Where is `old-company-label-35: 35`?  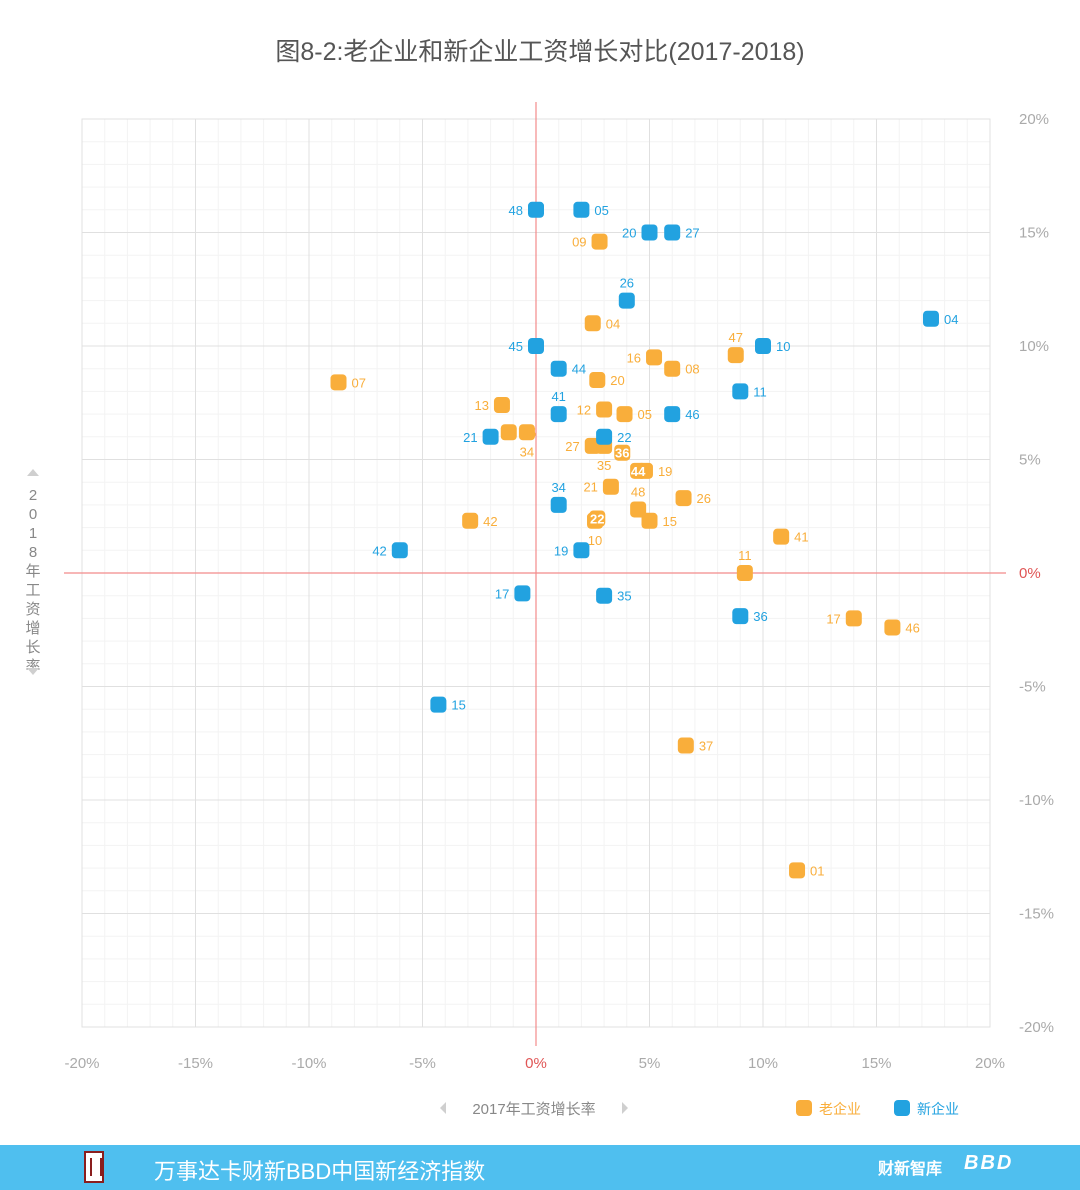 old-company-label-35: 35 is located at coordinates (604, 465).